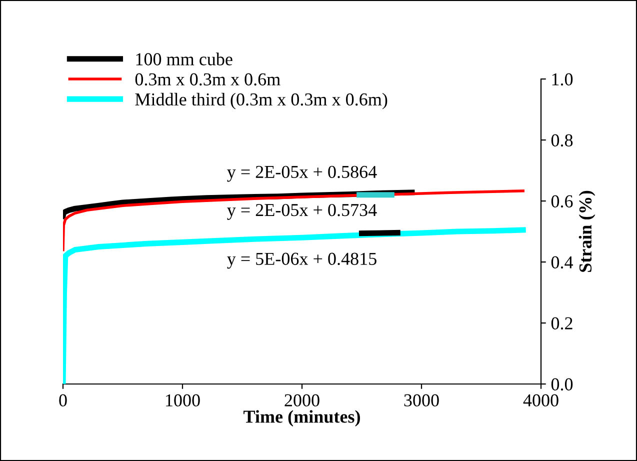  What do you see at coordinates (63, 400) in the screenshot?
I see `x-tick-label: 0` at bounding box center [63, 400].